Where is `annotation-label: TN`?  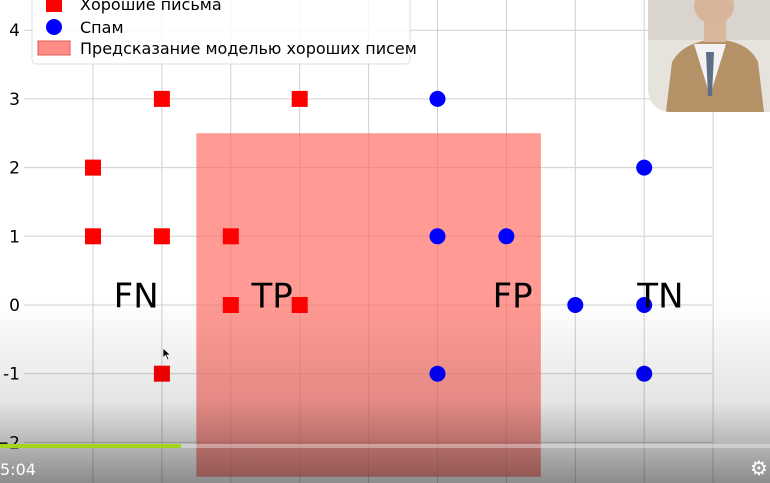 annotation-label: TN is located at coordinates (659, 297).